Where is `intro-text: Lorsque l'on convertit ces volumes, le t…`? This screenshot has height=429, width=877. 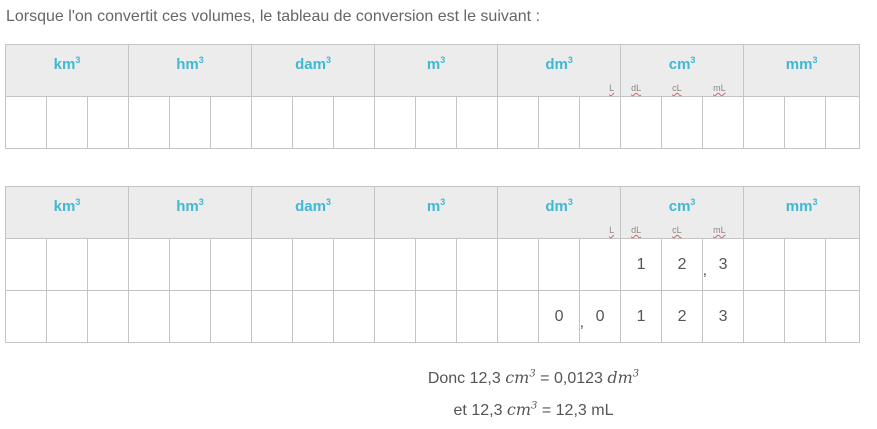 intro-text: Lorsque l'on convertit ces volumes, le t… is located at coordinates (273, 16).